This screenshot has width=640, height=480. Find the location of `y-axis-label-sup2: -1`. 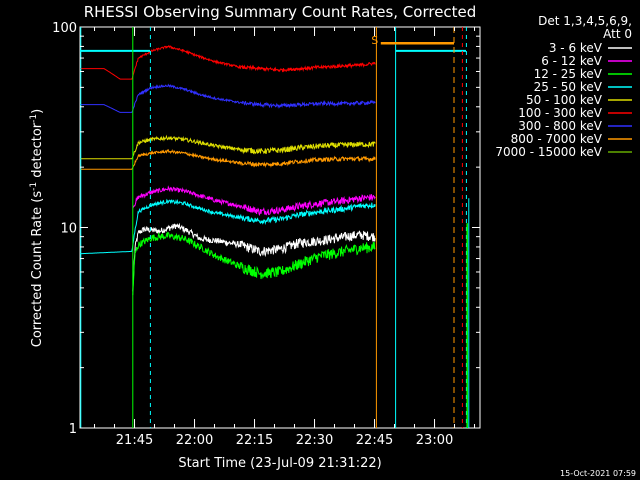

y-axis-label-sup2: -1 is located at coordinates (34, 118).